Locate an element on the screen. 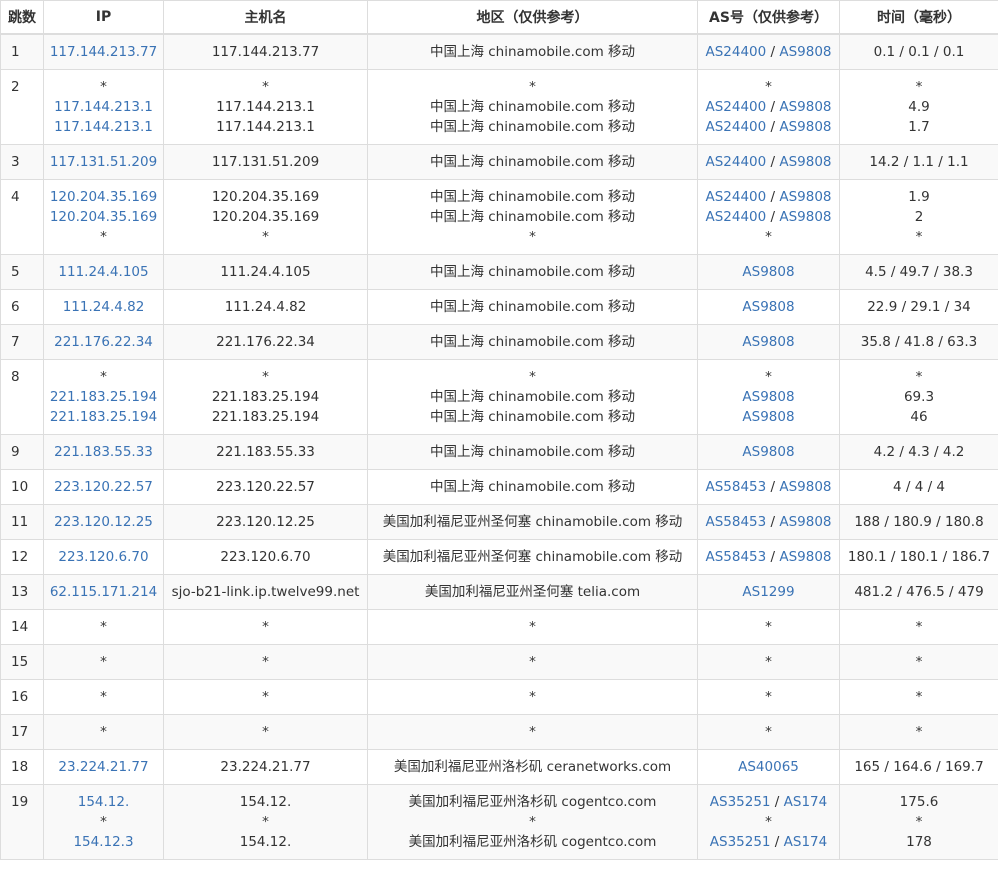  ip-cell: 221.176.22.34 is located at coordinates (103, 342).